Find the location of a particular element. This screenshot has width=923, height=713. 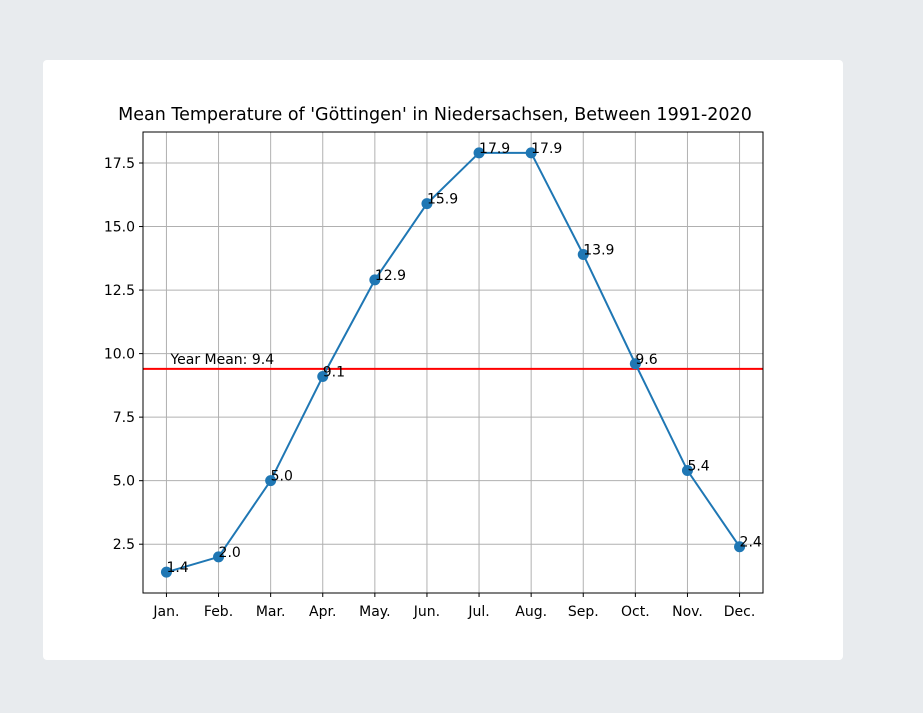

y-tick-label: 7.5 is located at coordinates (124, 418).